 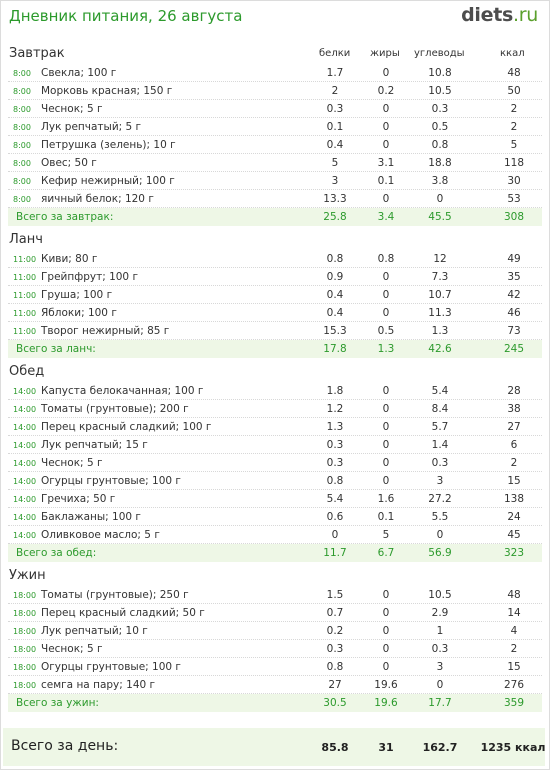 What do you see at coordinates (108, 181) in the screenshot?
I see `food-name: Кефир нежирный; 100 г` at bounding box center [108, 181].